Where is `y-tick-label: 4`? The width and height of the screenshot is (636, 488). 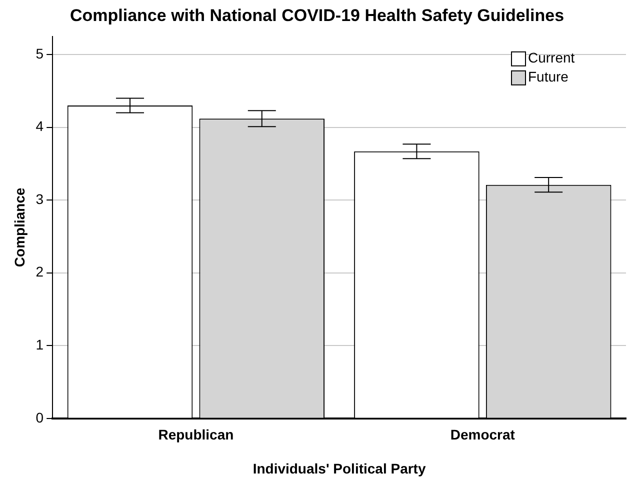 y-tick-label: 4 is located at coordinates (40, 126).